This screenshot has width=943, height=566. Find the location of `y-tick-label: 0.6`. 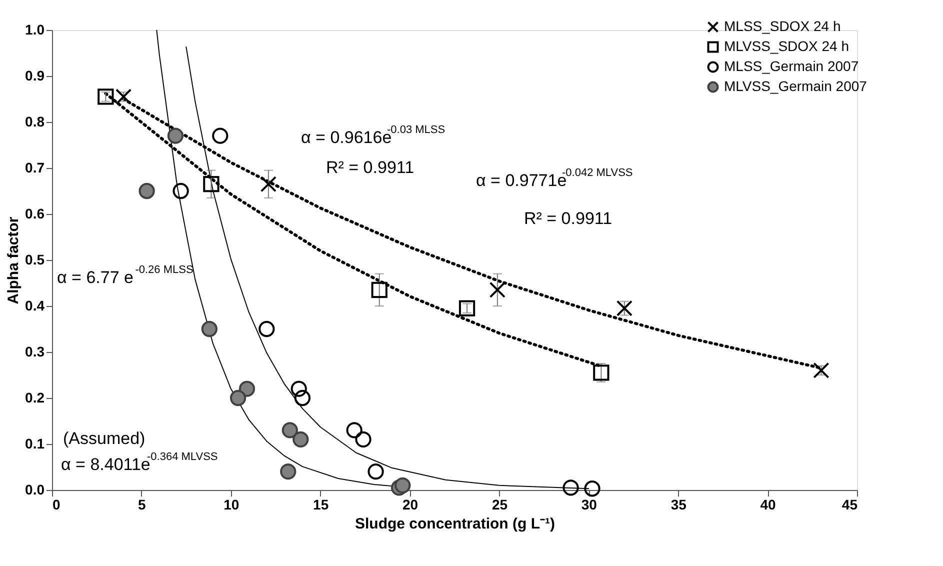

y-tick-label: 0.6 is located at coordinates (35, 214).